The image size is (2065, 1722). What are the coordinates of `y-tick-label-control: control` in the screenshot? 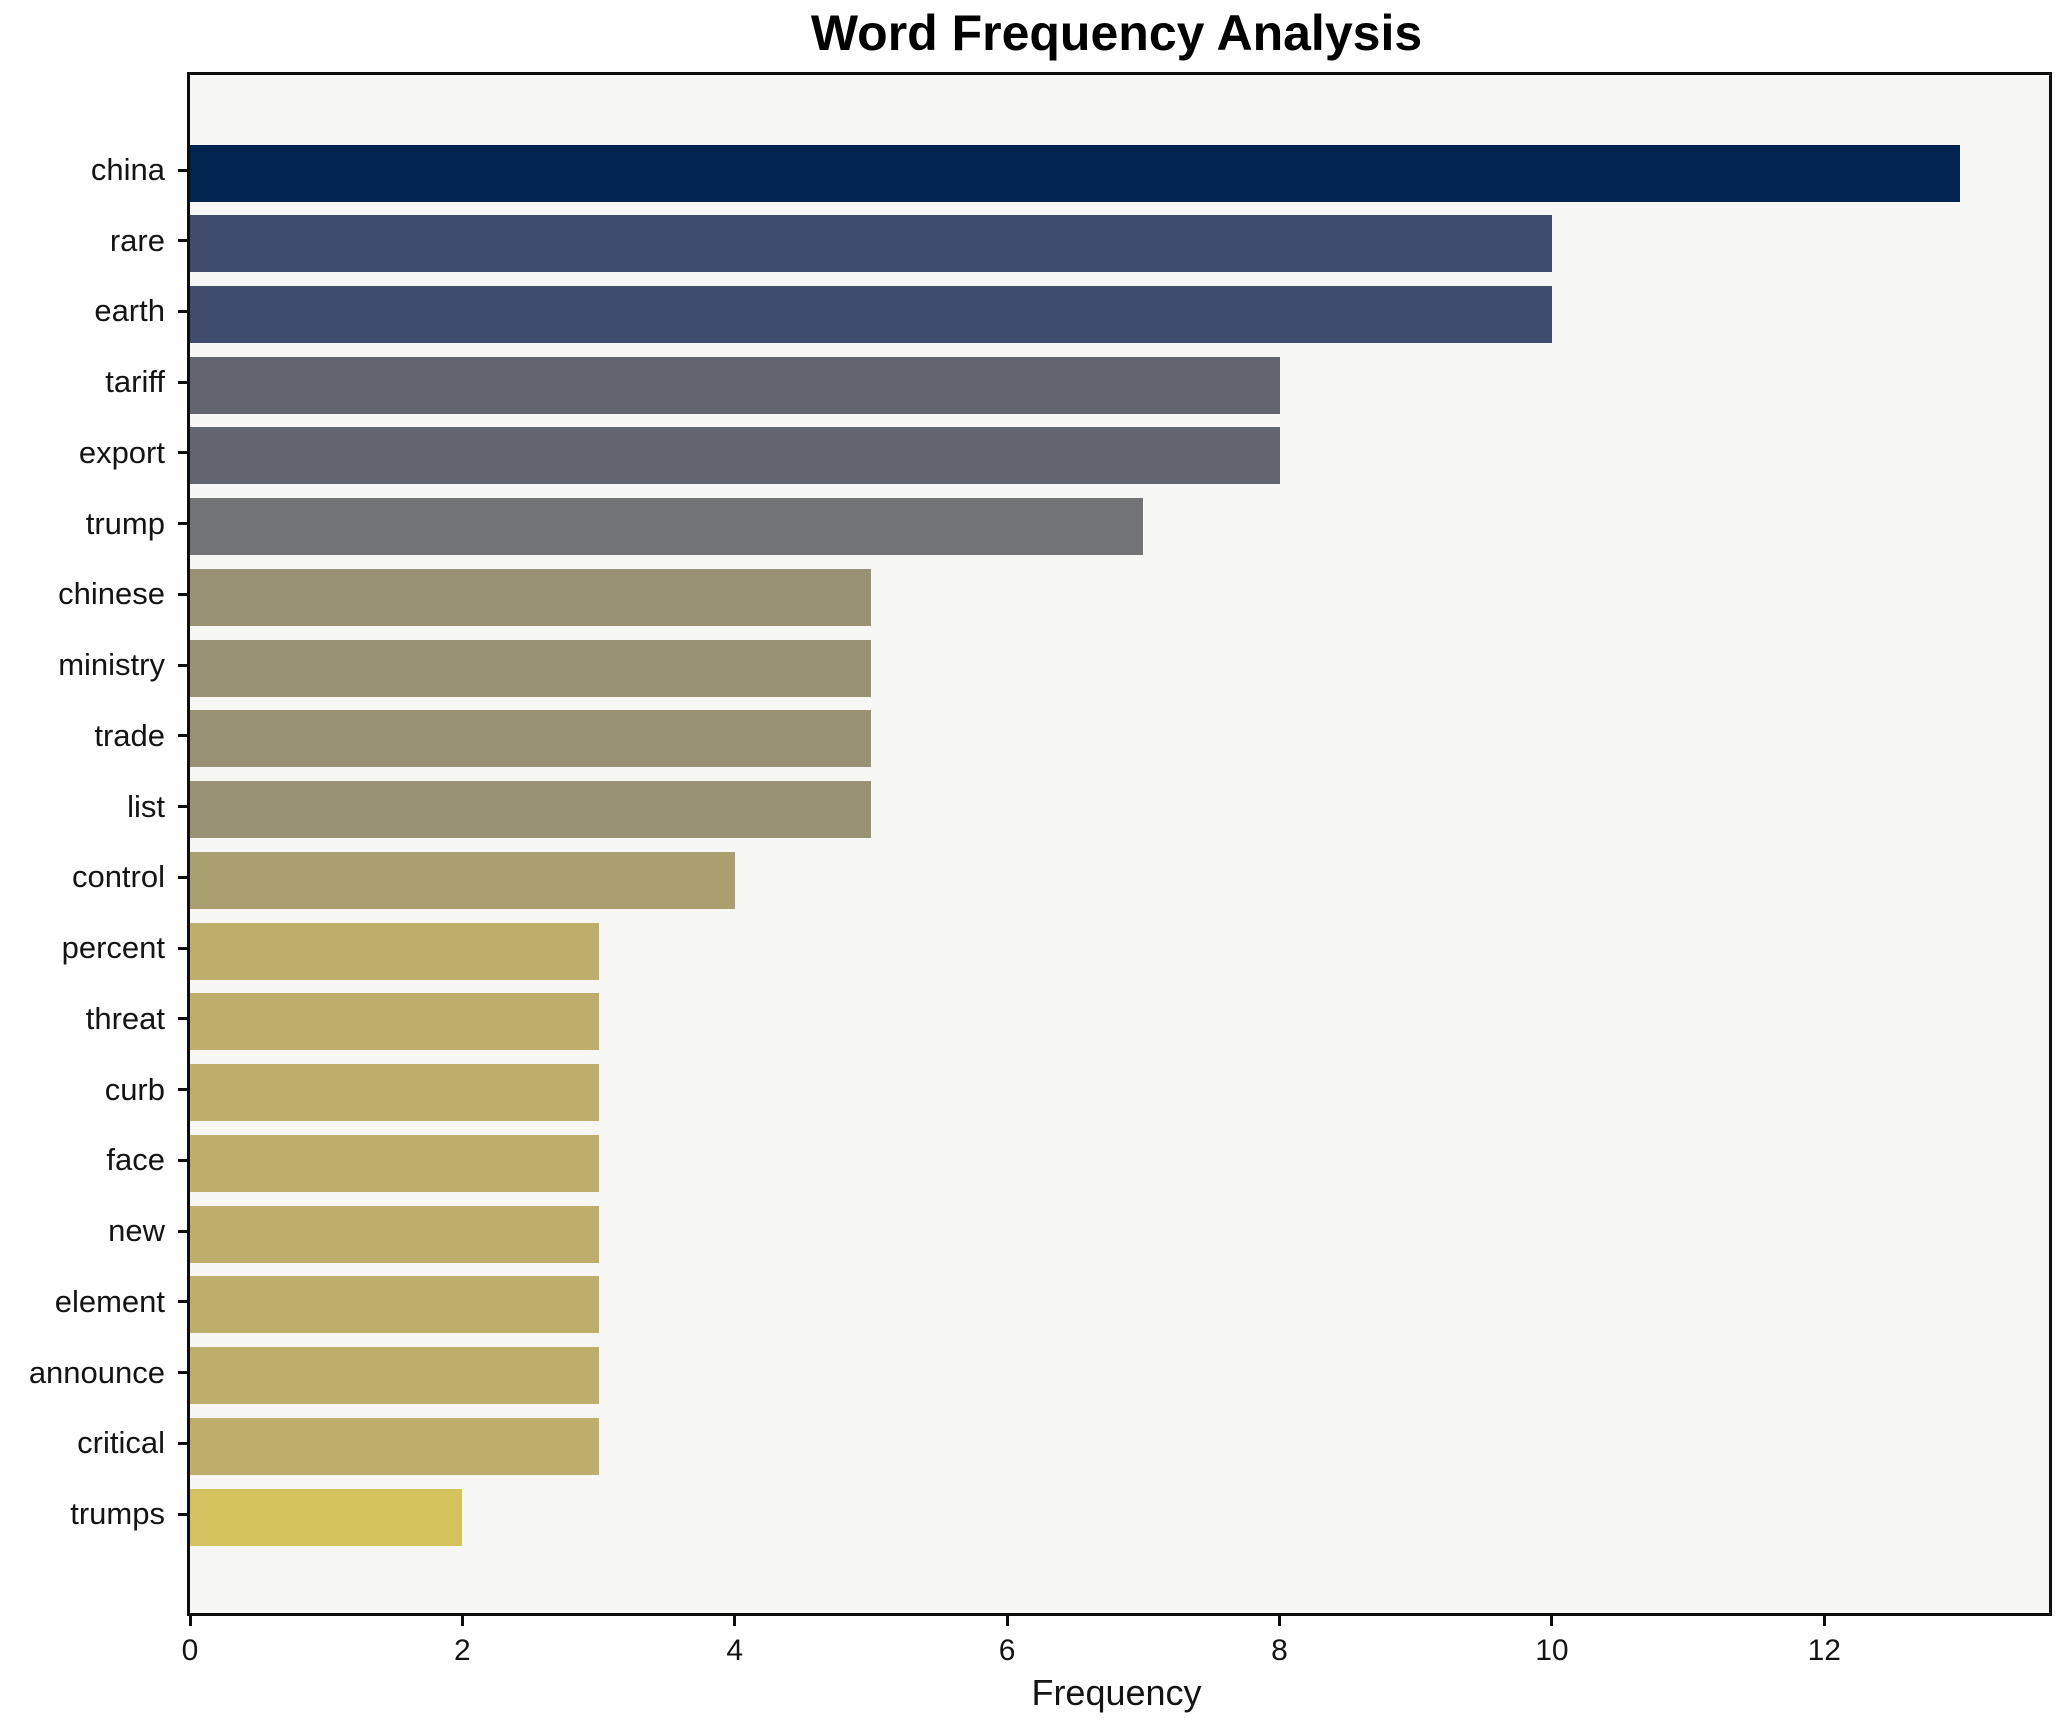 It's located at (118, 877).